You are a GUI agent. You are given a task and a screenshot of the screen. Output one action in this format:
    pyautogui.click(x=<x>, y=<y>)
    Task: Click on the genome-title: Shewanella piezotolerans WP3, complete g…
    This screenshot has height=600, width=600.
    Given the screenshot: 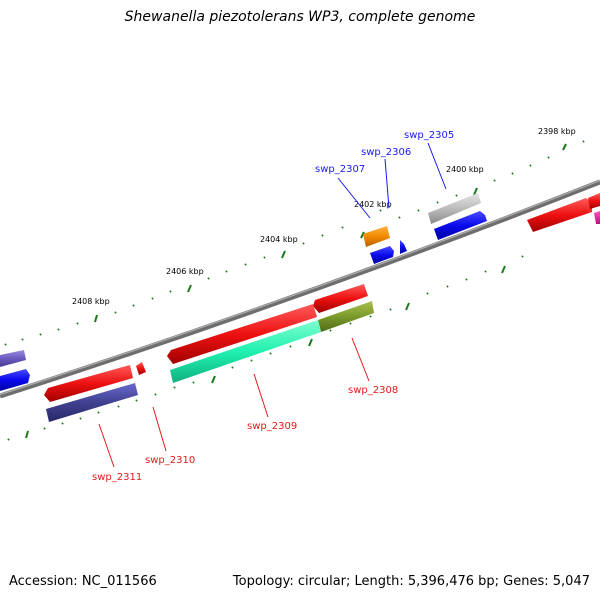 What is the action you would take?
    pyautogui.click(x=300, y=17)
    